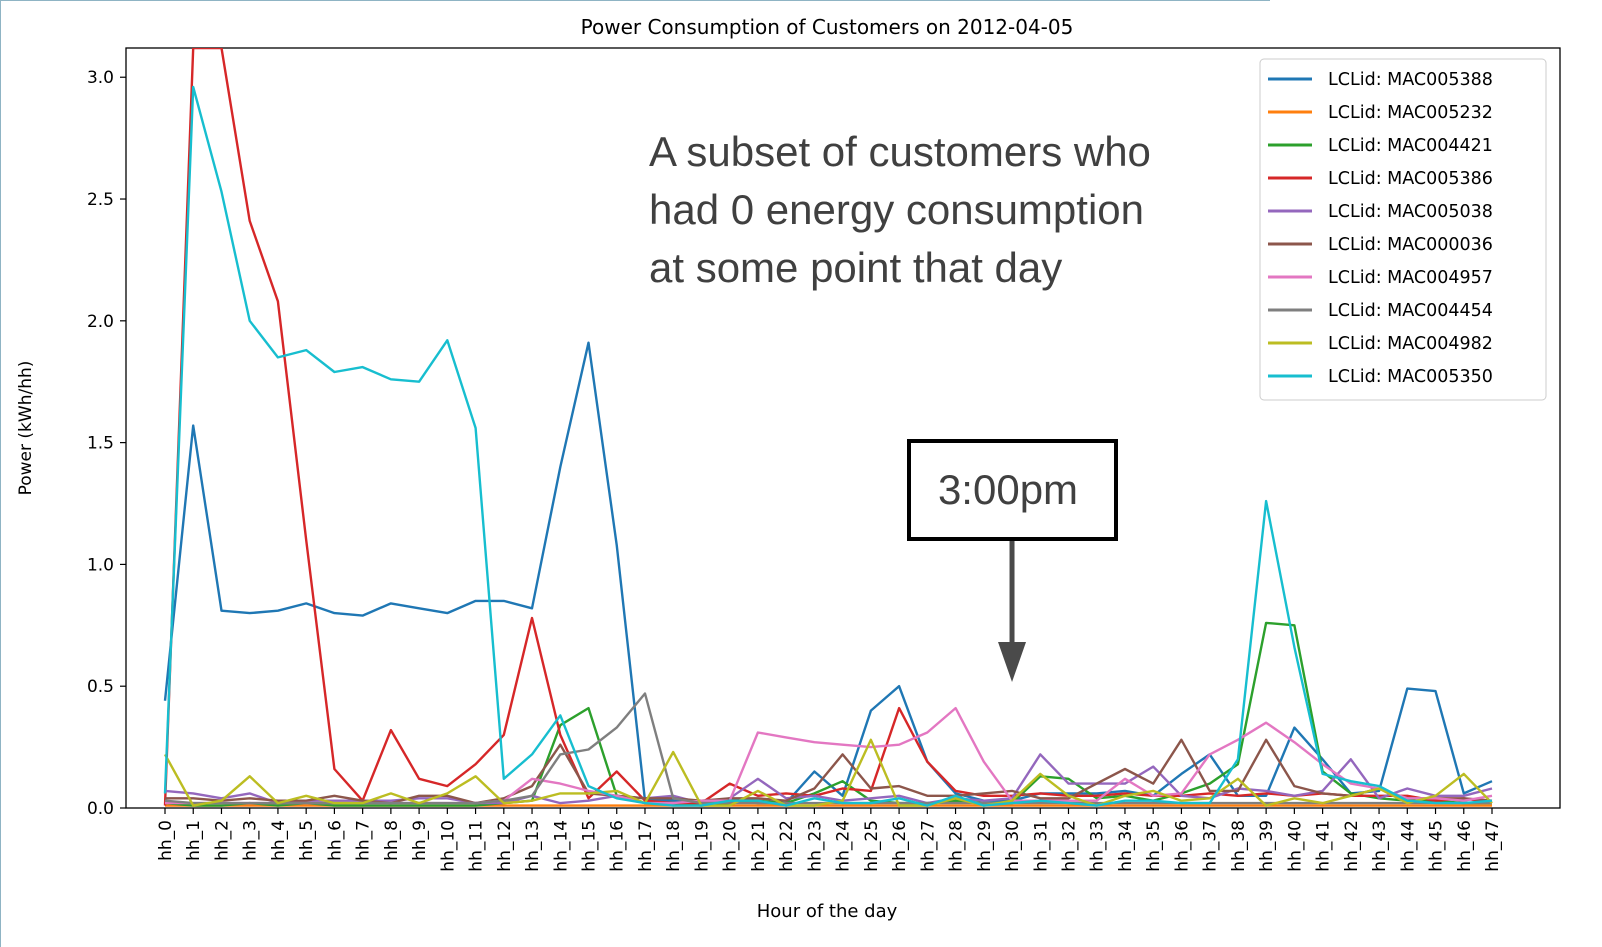 Image resolution: width=1602 pixels, height=947 pixels. Describe the element at coordinates (533, 846) in the screenshot. I see `x-tick-label: hh_13` at that location.